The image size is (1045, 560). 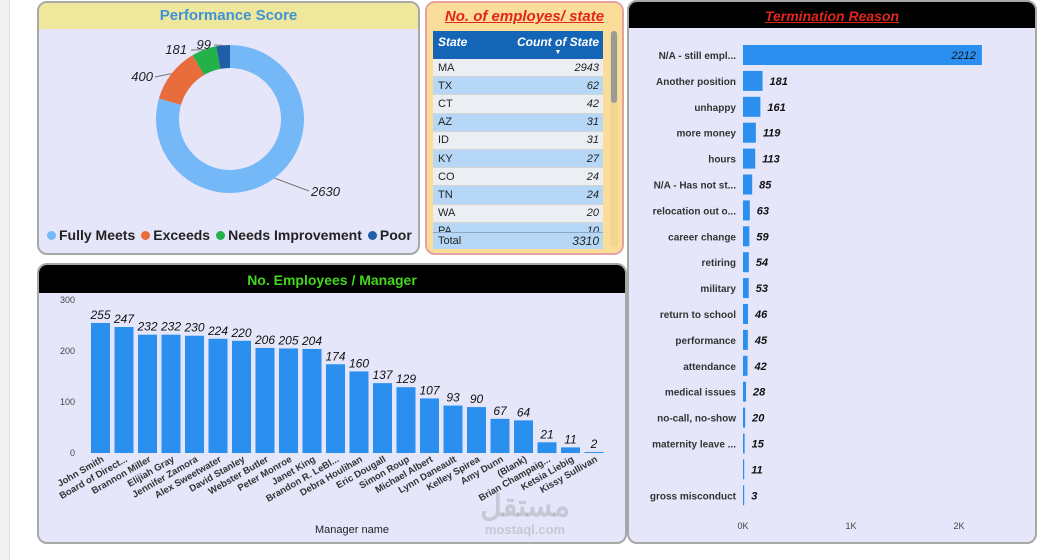 I want to click on bar-value-label: 107, so click(x=429, y=390).